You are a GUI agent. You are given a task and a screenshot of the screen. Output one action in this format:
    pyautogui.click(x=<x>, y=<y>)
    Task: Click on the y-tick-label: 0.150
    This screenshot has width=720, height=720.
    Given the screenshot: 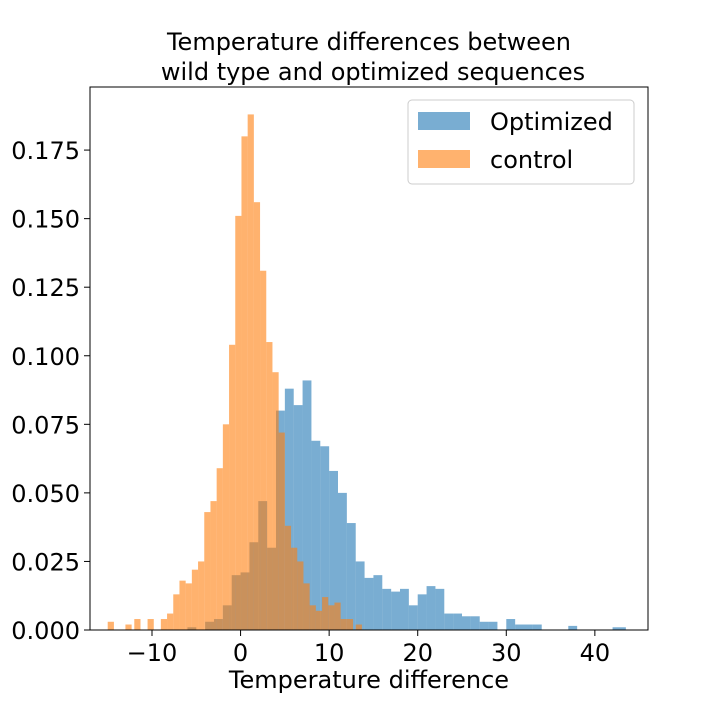 What is the action you would take?
    pyautogui.click(x=45, y=220)
    